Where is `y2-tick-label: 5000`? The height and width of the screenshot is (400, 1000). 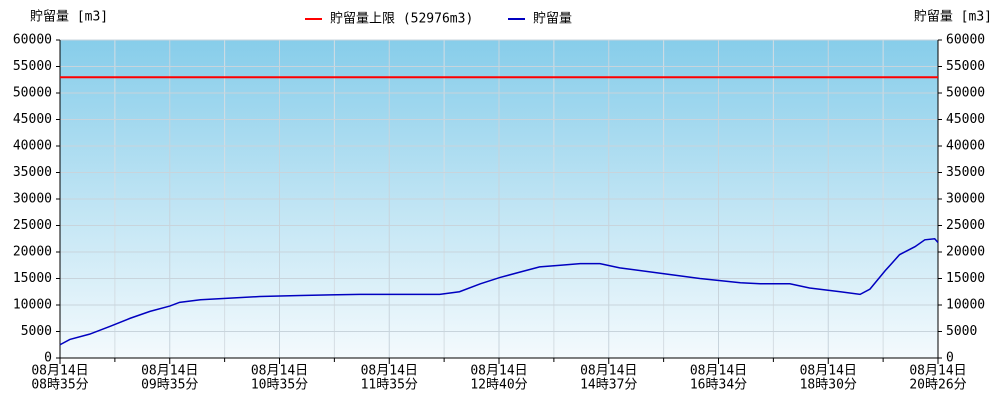
y2-tick-label: 5000 is located at coordinates (961, 331).